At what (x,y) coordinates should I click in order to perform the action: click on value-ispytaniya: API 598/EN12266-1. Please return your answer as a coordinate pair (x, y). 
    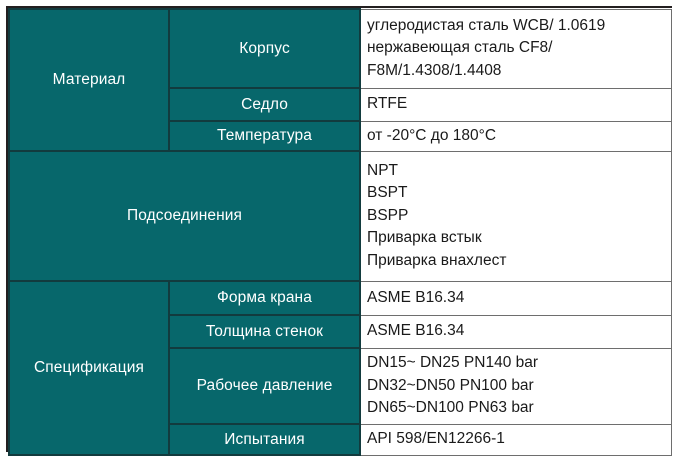
    Looking at the image, I should click on (515, 439).